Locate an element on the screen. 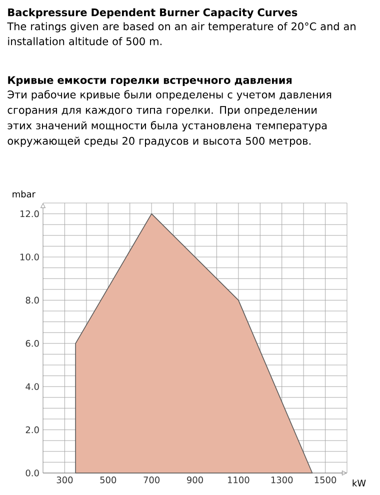 This screenshot has height=495, width=380. y-tick-label: 4.0 is located at coordinates (32, 386).